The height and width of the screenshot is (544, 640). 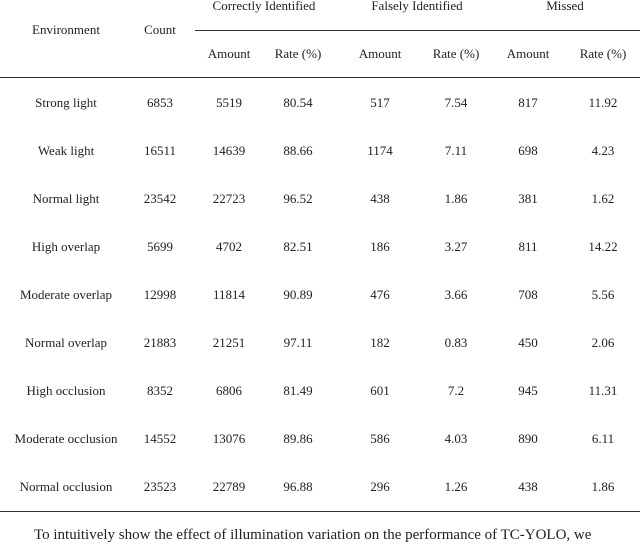 What do you see at coordinates (298, 390) in the screenshot?
I see `cell: 81.49` at bounding box center [298, 390].